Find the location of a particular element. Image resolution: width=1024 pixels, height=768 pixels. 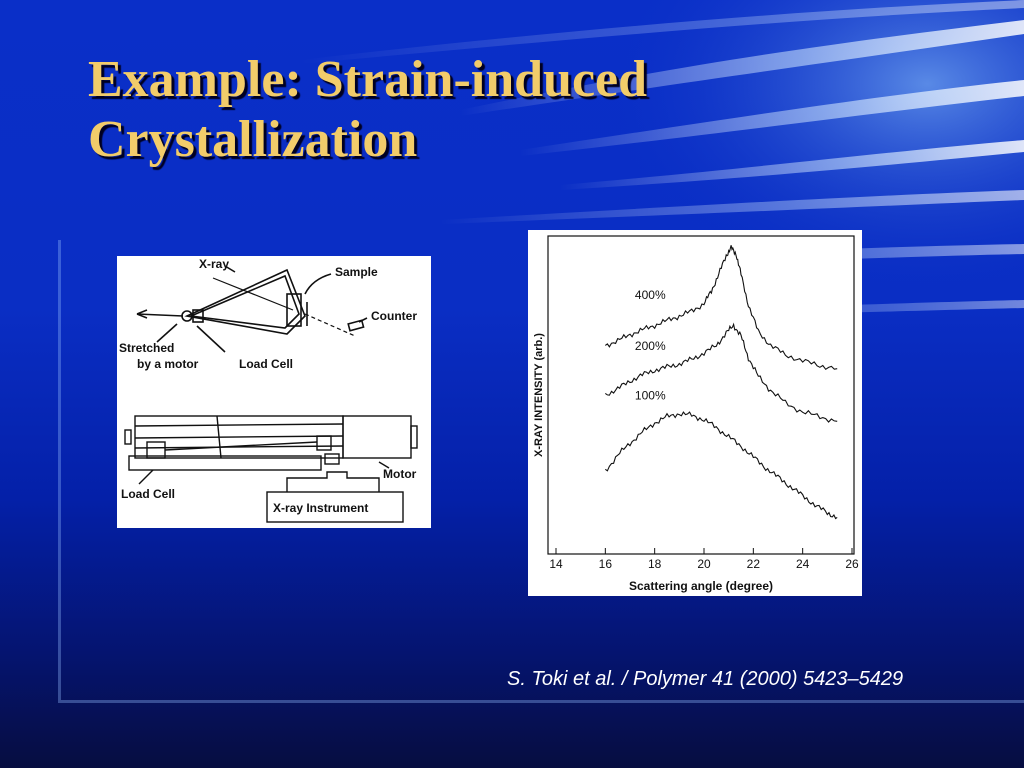

x-tick-label: 26 is located at coordinates (852, 564).